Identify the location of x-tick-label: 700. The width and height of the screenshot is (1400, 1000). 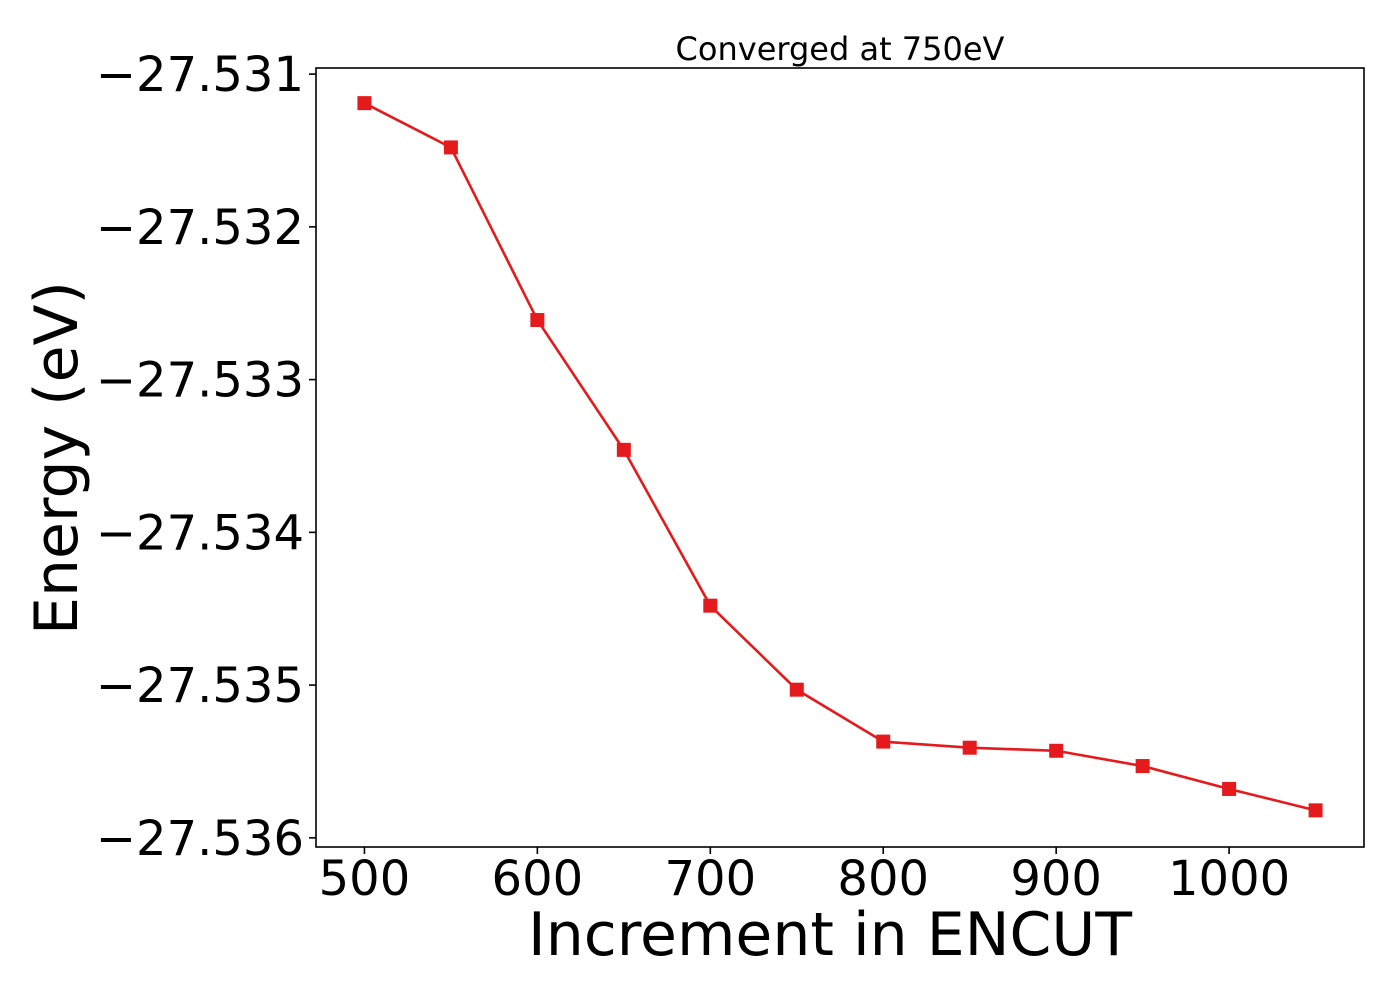
(710, 879).